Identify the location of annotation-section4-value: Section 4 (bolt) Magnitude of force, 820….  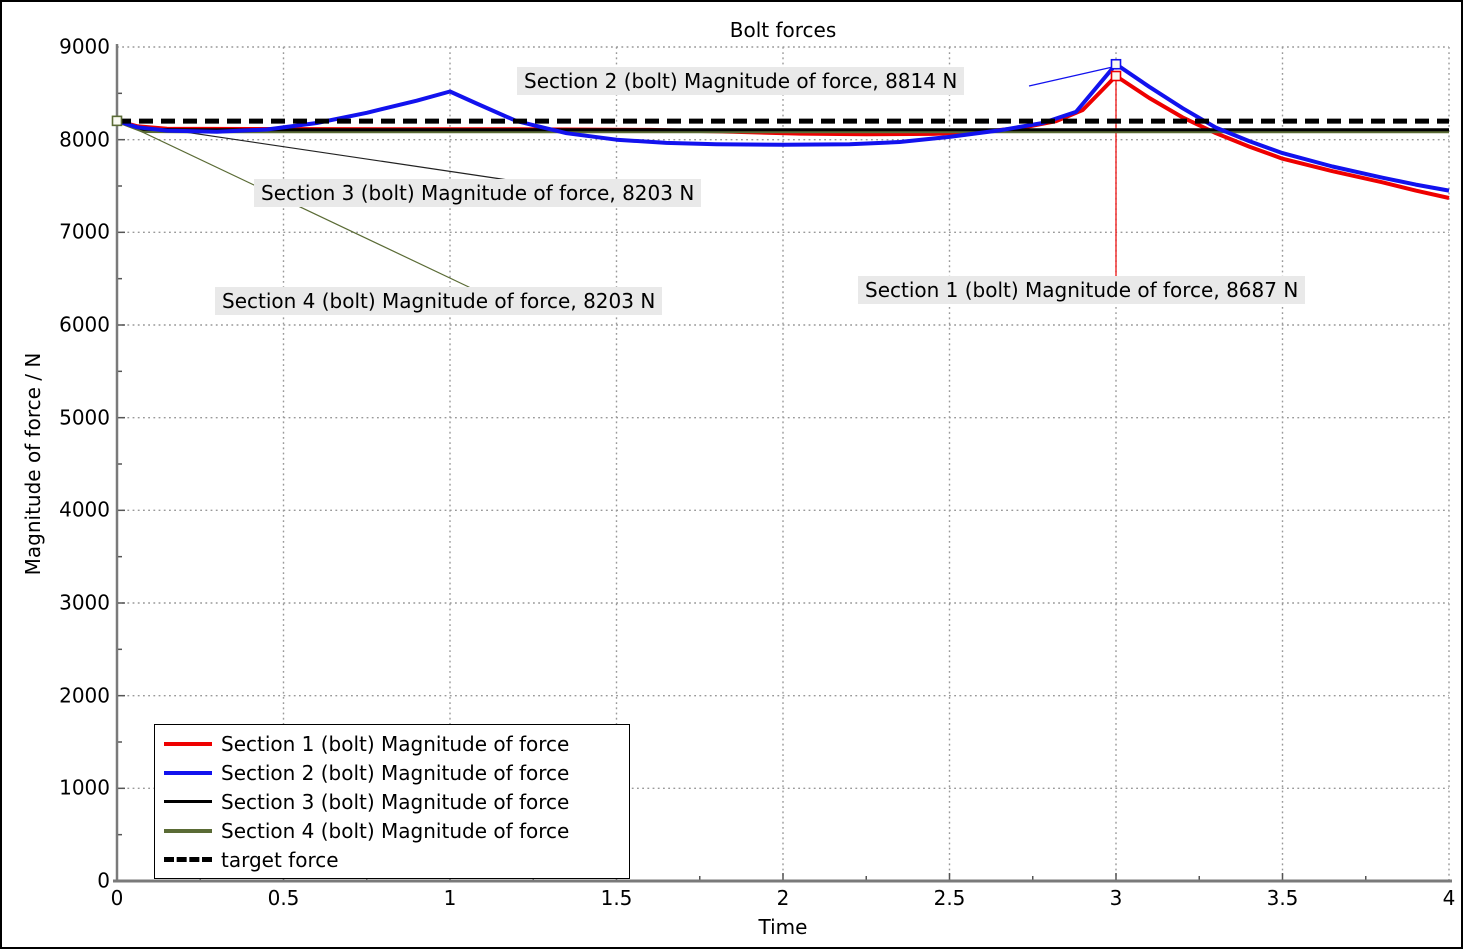
(439, 301).